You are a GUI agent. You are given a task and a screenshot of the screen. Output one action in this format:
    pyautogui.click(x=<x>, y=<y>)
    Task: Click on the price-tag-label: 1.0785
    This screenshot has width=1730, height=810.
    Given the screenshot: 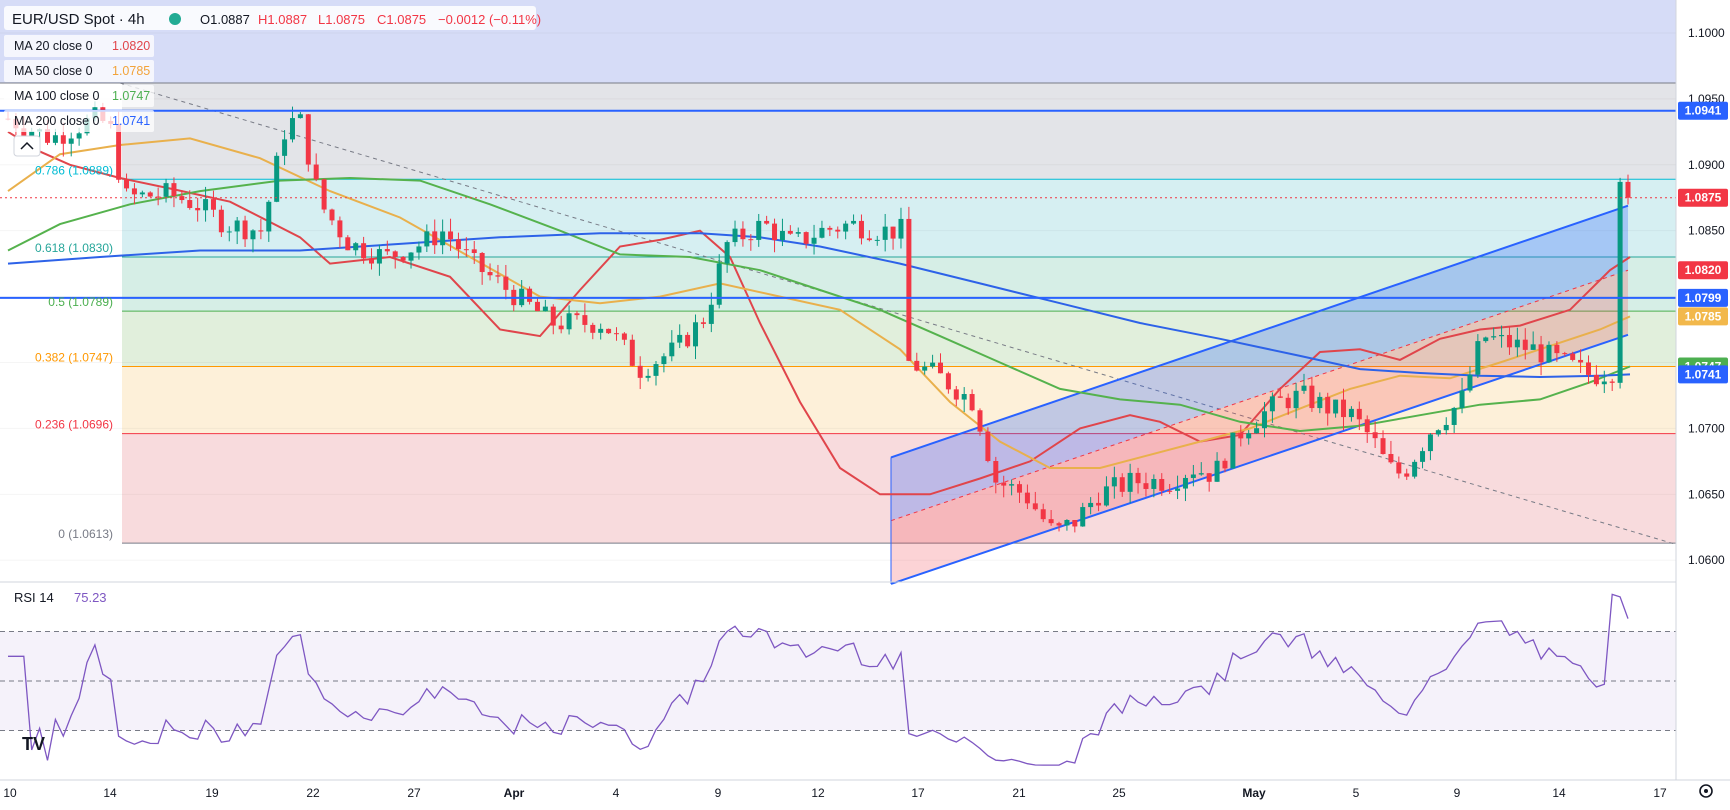 What is the action you would take?
    pyautogui.click(x=1703, y=316)
    